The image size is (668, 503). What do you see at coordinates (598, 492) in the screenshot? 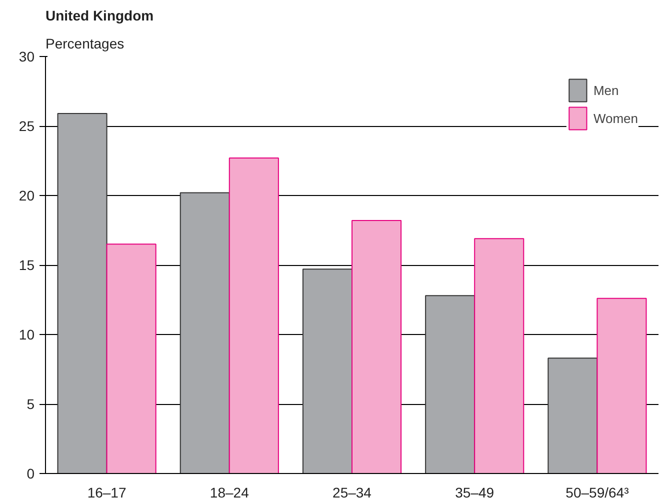
I see `x-tick-label: 50–59/64³` at bounding box center [598, 492].